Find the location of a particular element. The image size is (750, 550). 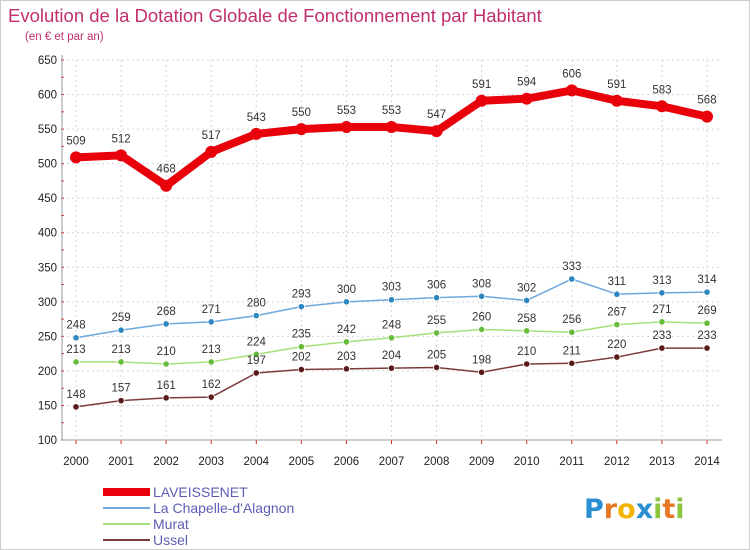

x-tick-label-2007: 2007 is located at coordinates (392, 462).